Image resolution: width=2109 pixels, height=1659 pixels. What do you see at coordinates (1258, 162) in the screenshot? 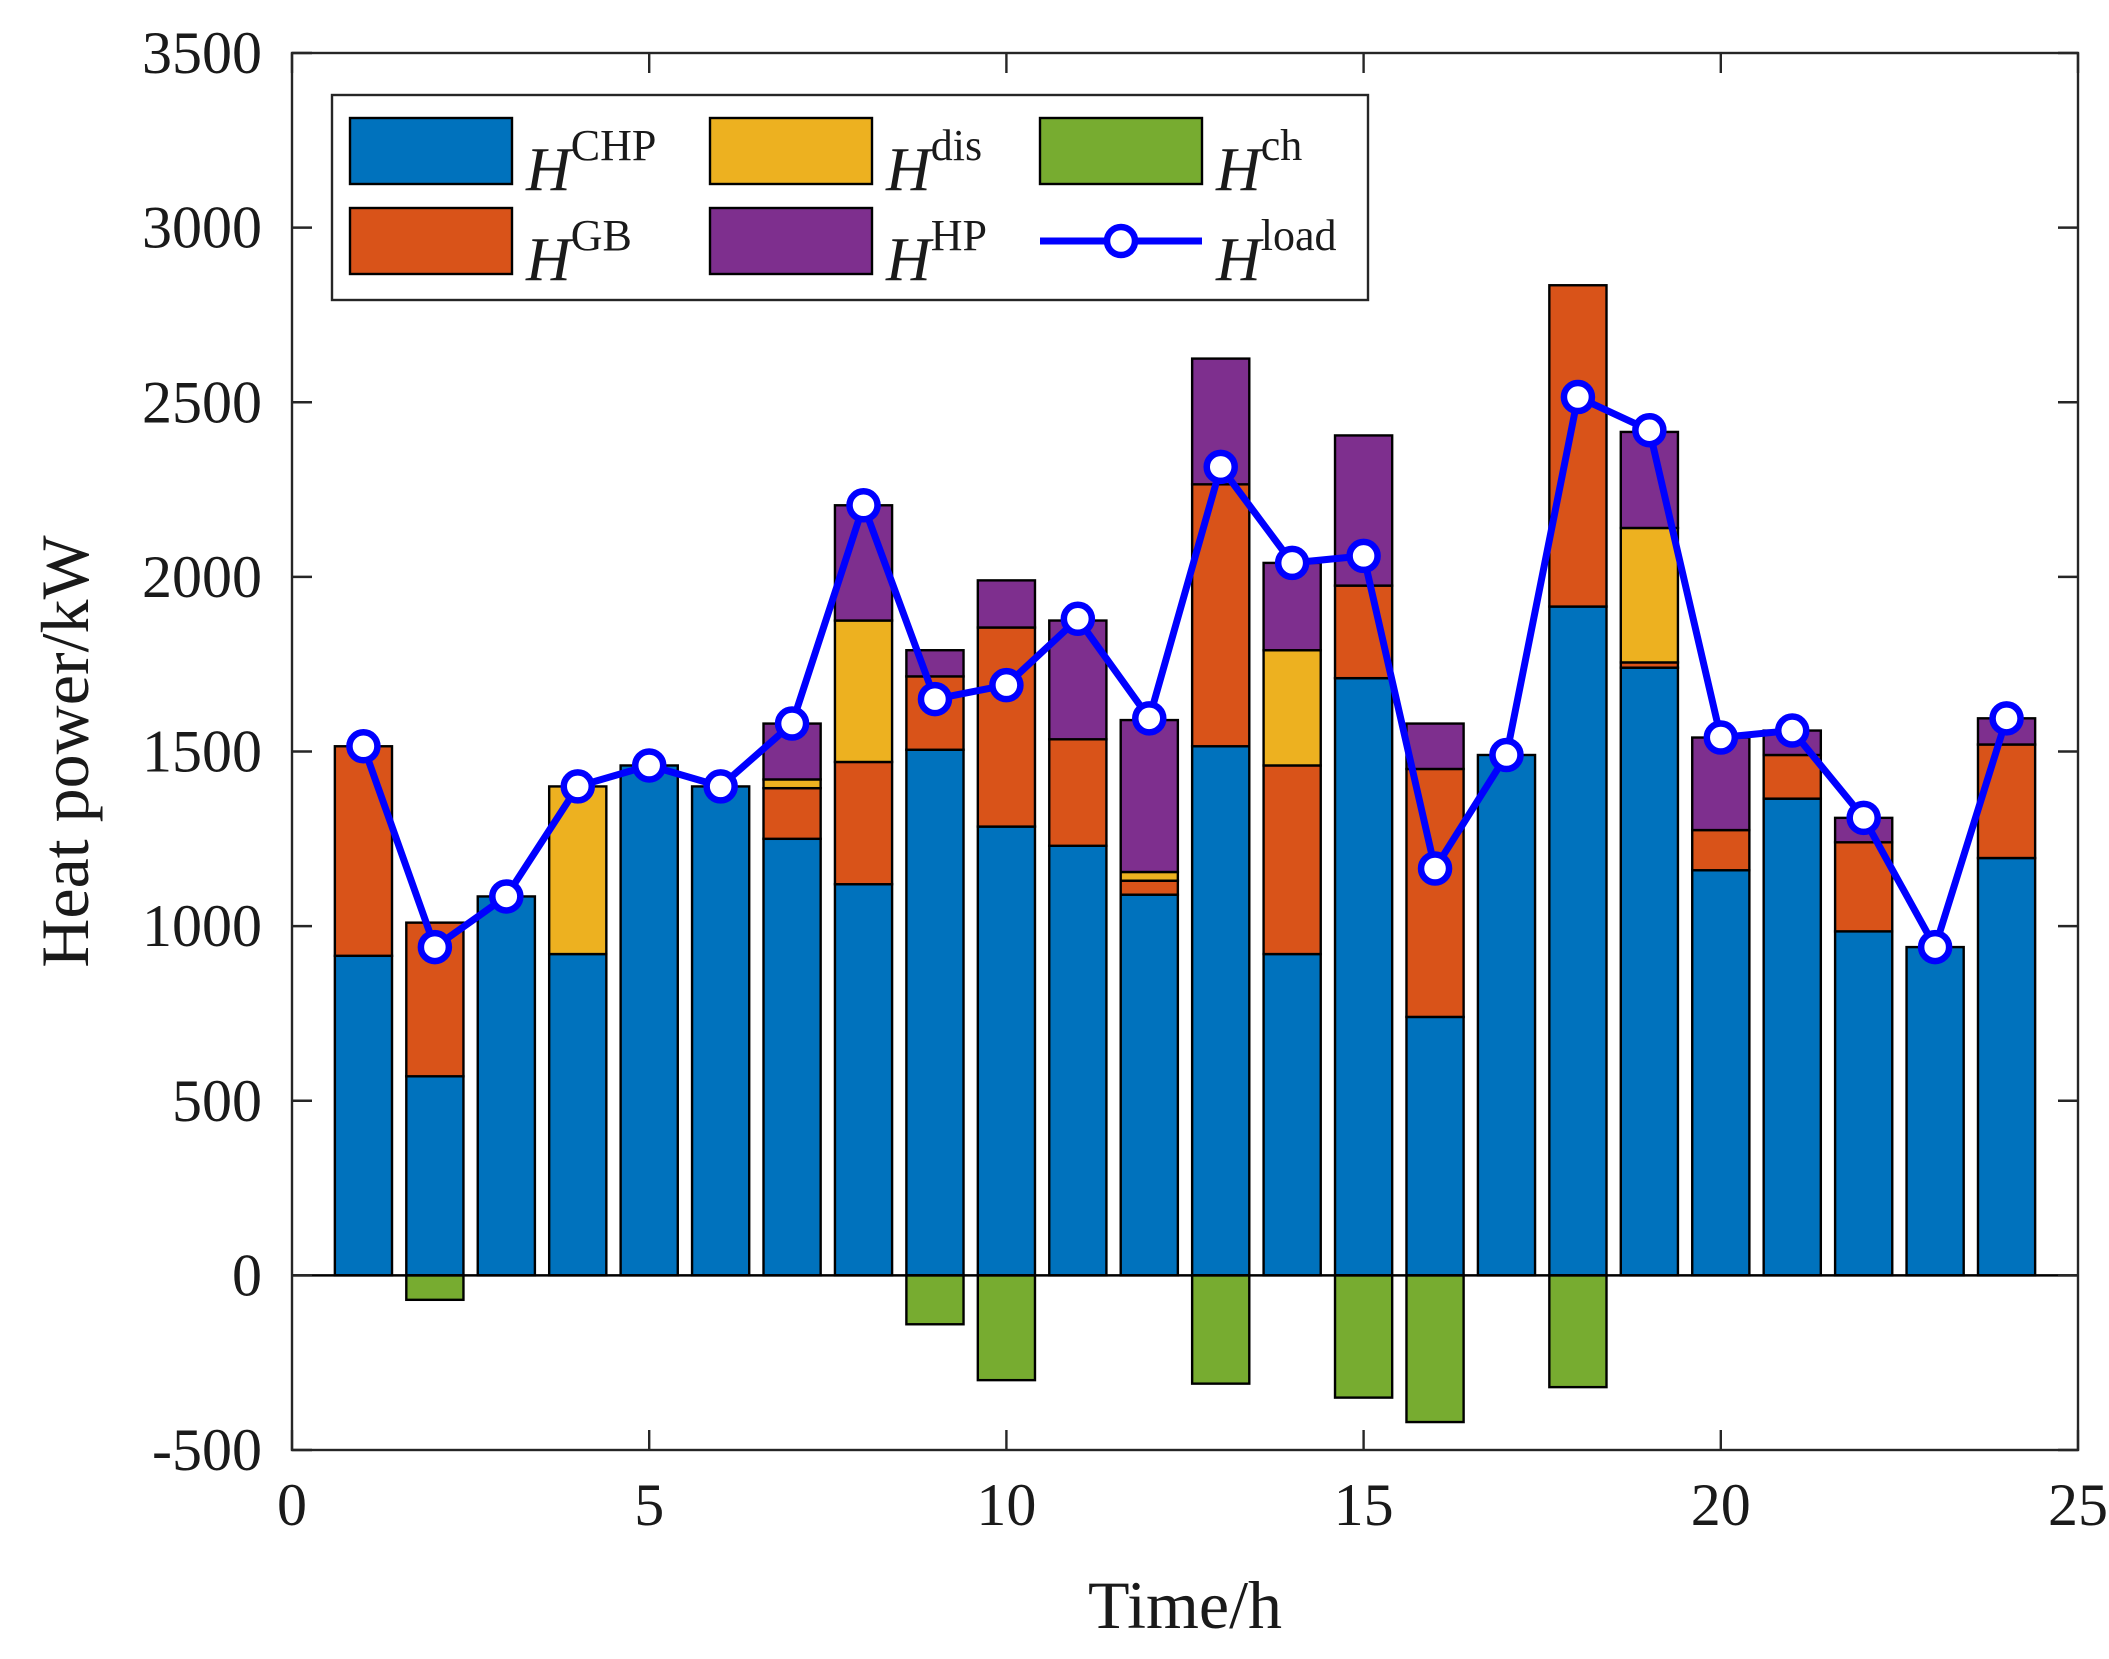
I see `legend-label-ch: Hch` at bounding box center [1258, 162].